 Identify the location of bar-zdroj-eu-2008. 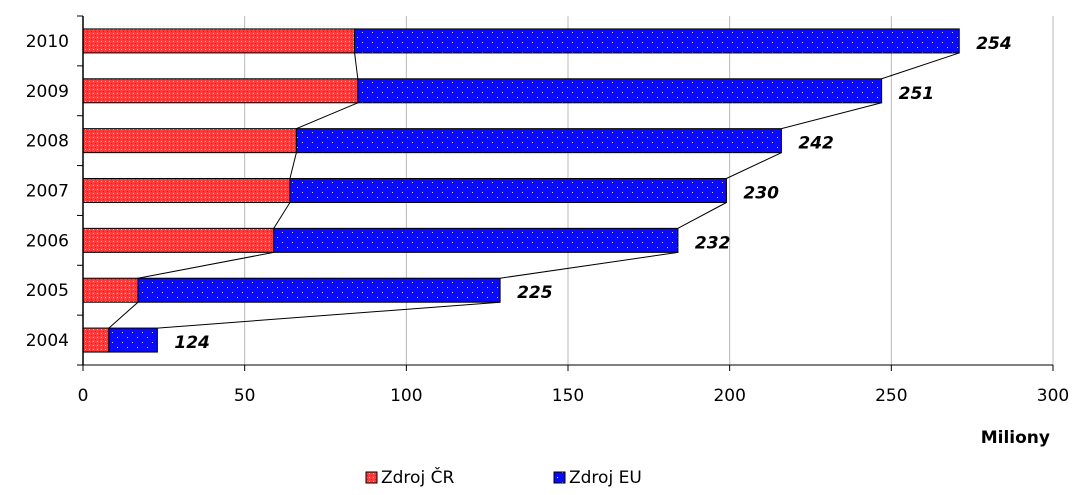
(538, 141).